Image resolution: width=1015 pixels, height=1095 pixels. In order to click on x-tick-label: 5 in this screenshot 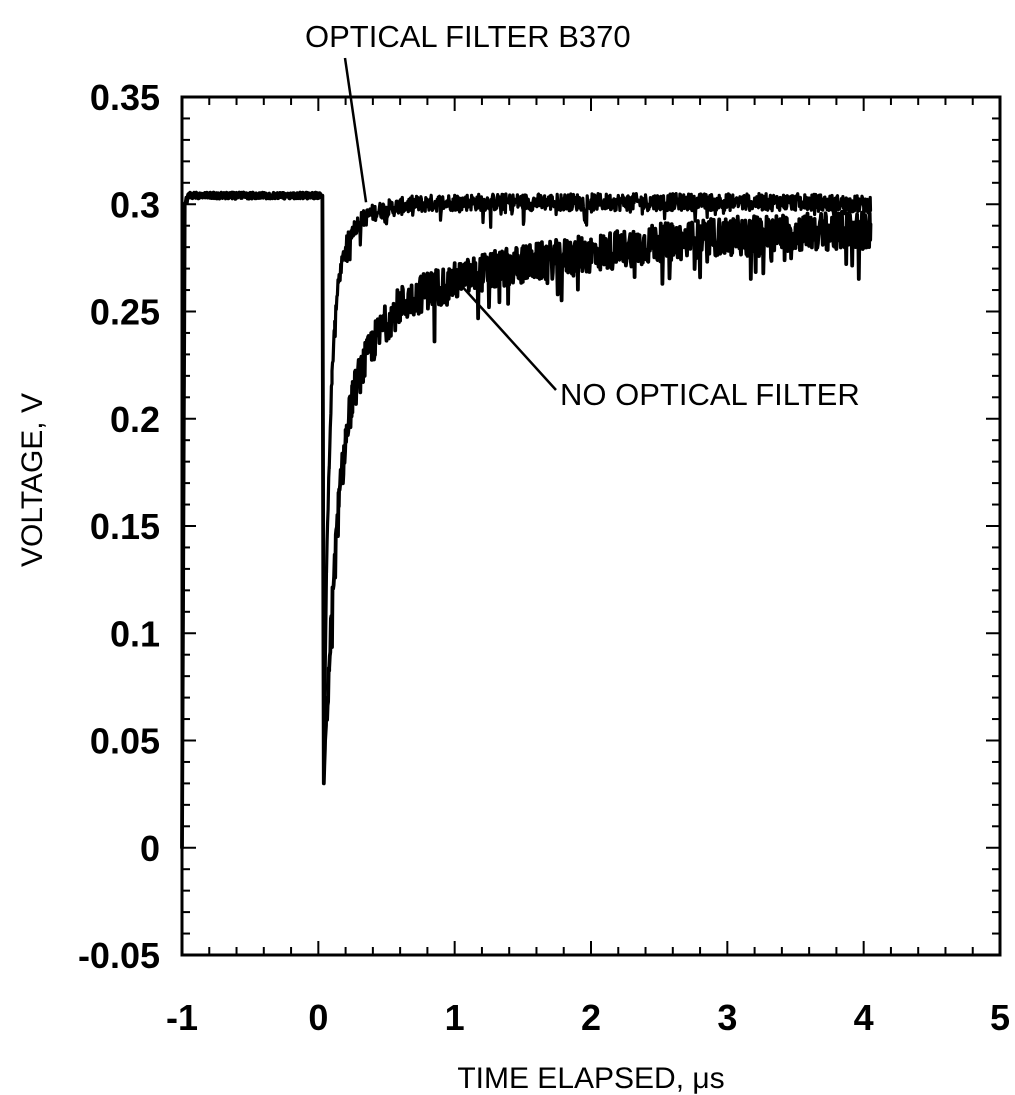, I will do `click(1000, 1017)`.